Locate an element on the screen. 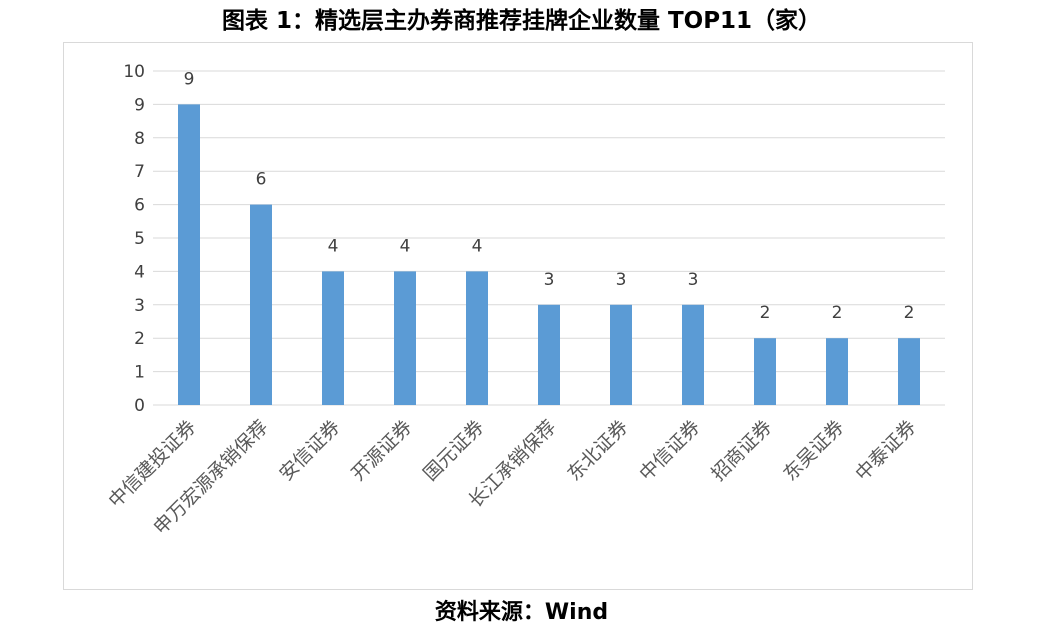 The image size is (1043, 631). y-tick-label: 5 is located at coordinates (139, 239).